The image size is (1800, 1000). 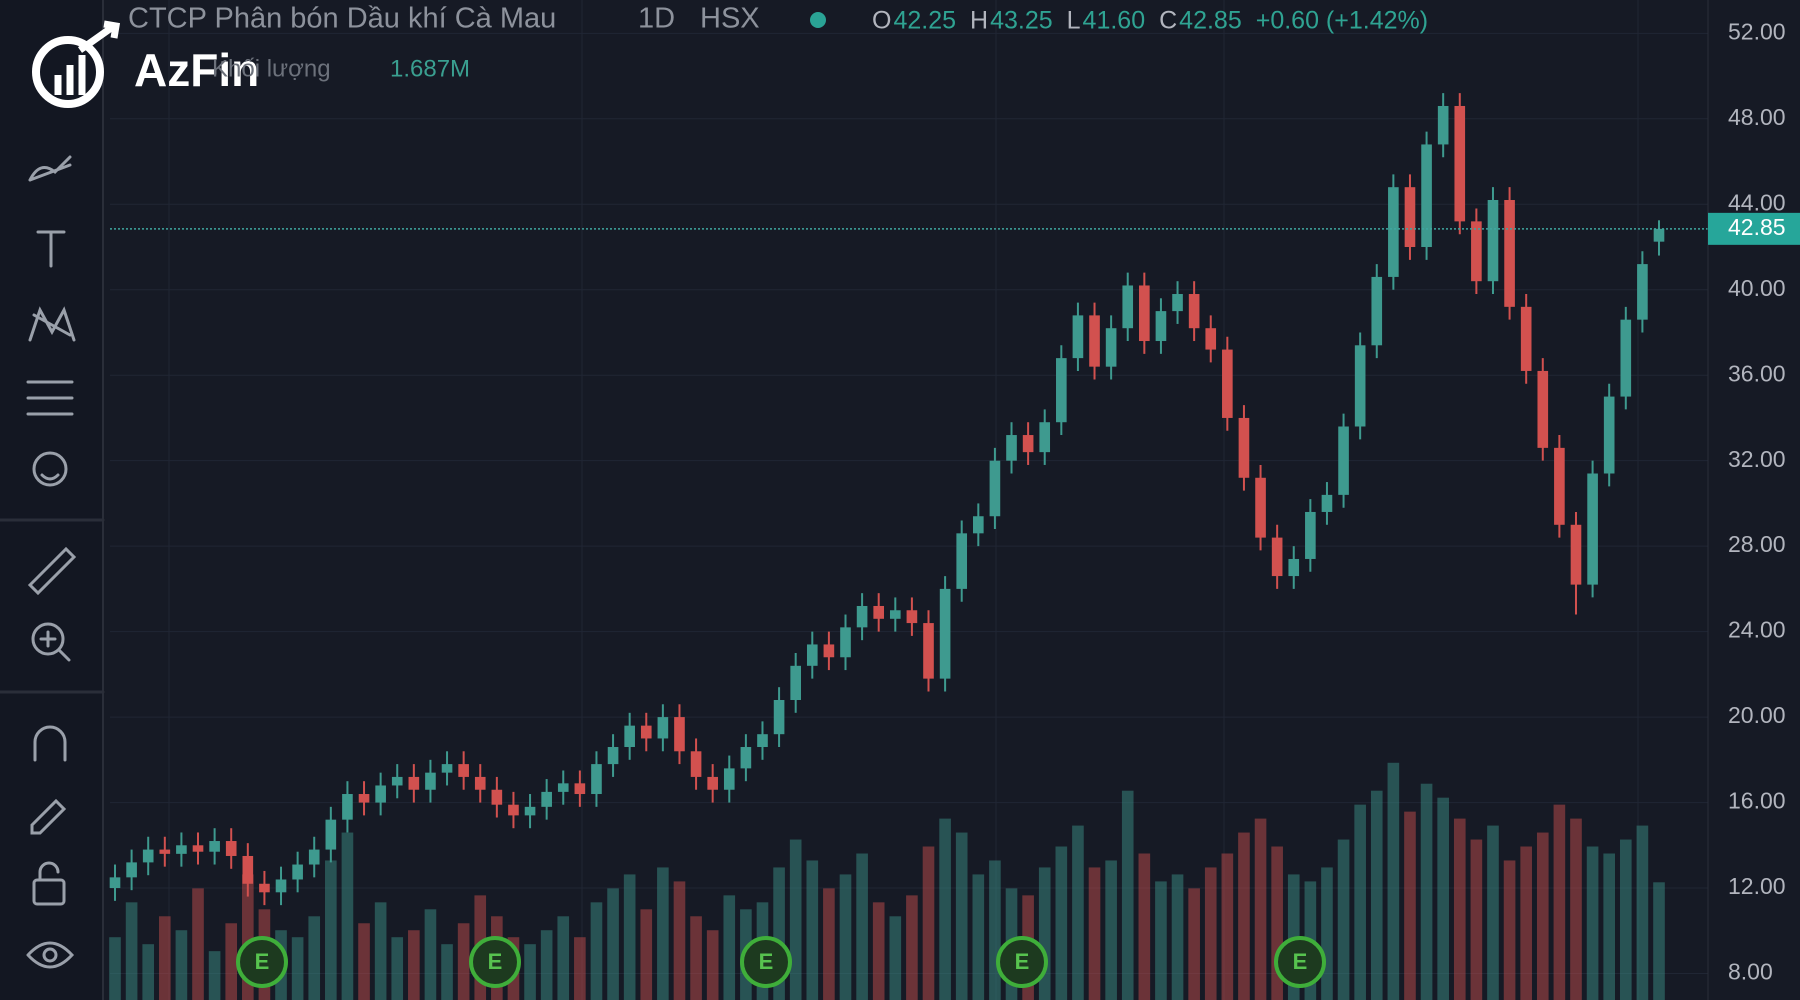 I want to click on text-icon, so click(x=51, y=249).